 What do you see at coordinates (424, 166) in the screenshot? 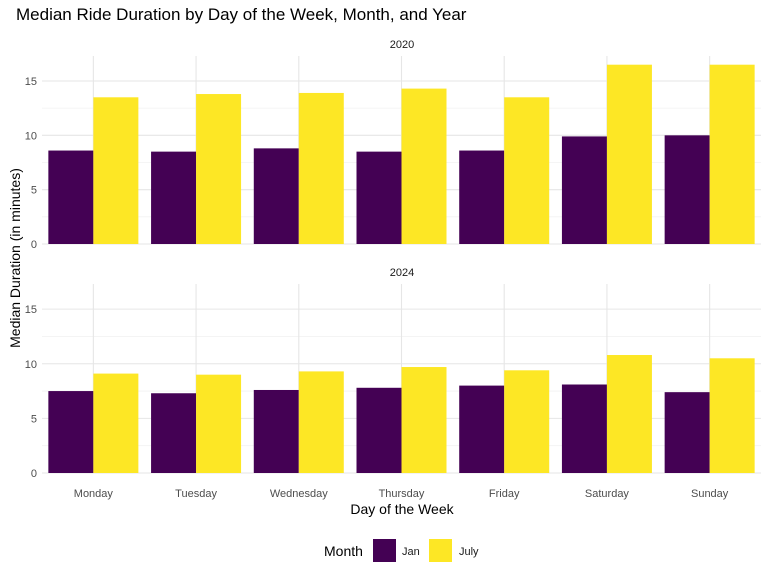
I see `bar-july-2020-thursday` at bounding box center [424, 166].